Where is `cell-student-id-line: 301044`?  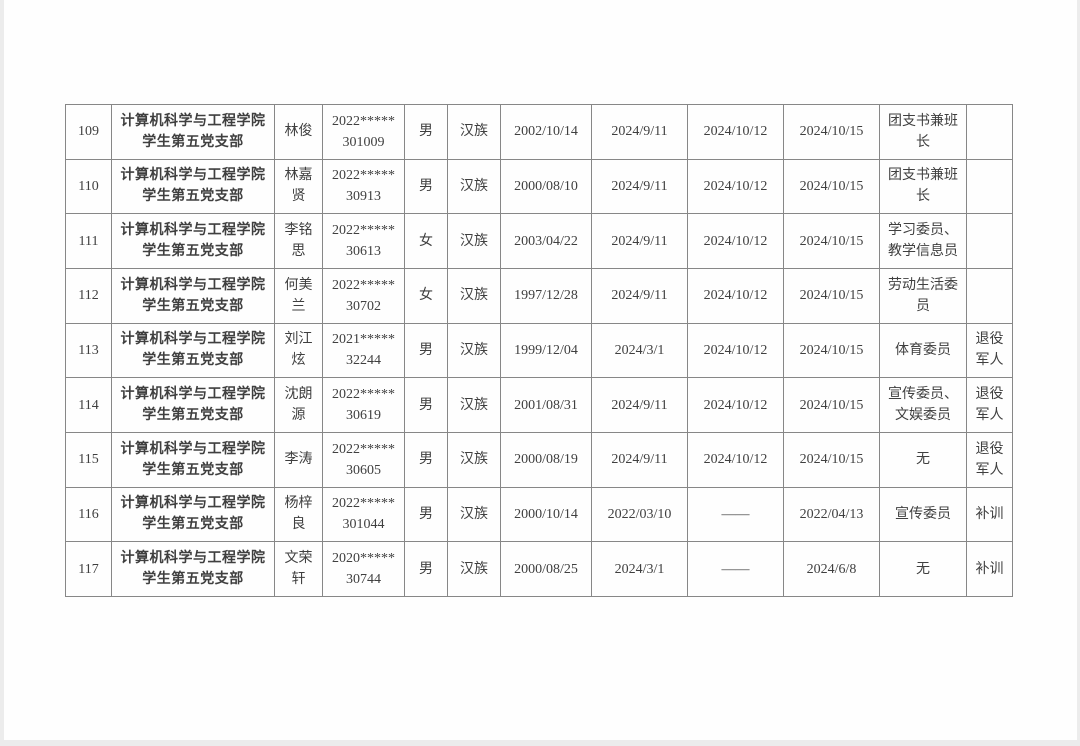
cell-student-id-line: 301044 is located at coordinates (363, 525).